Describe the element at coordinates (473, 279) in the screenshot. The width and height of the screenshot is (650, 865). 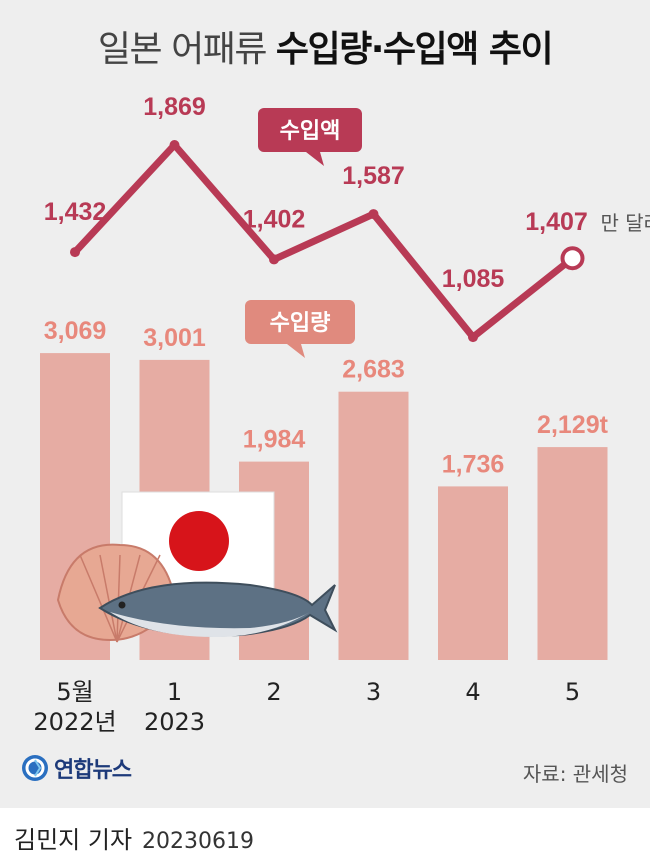
I see `amount-value-label: 1,085` at that location.